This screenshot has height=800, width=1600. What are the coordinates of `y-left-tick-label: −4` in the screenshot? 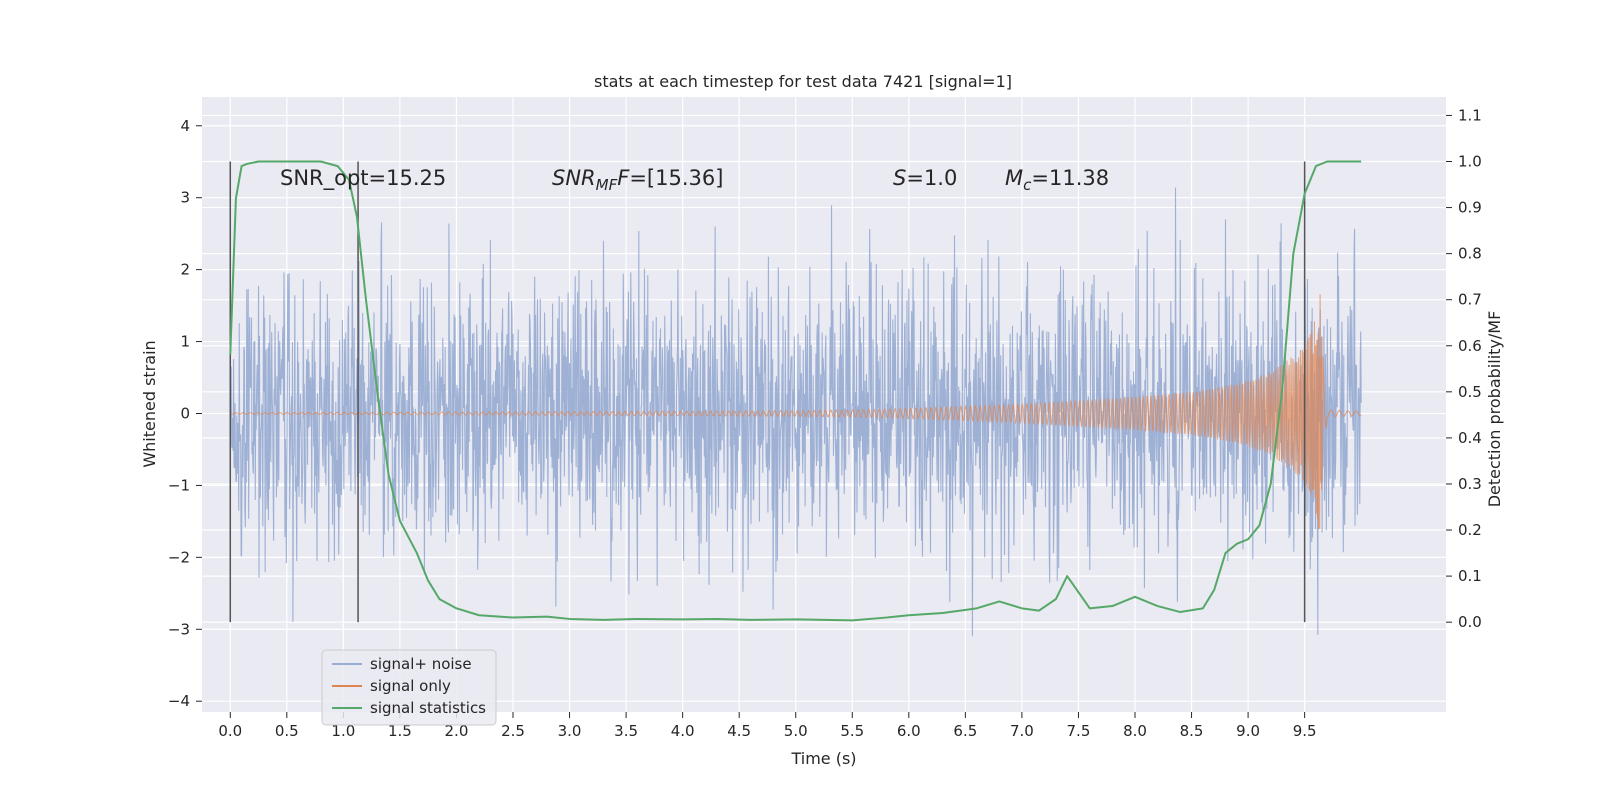 It's located at (179, 701).